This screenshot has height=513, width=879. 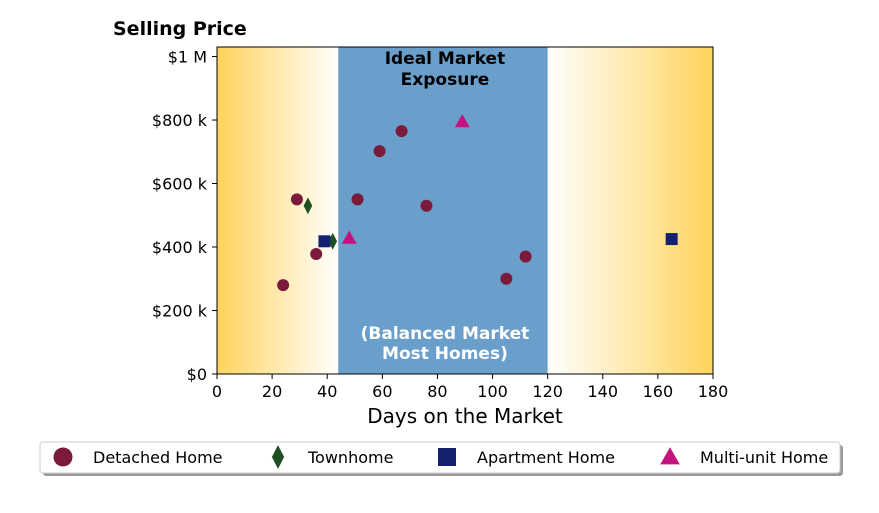 I want to click on y-tick-label-4: $800 k, so click(x=180, y=120).